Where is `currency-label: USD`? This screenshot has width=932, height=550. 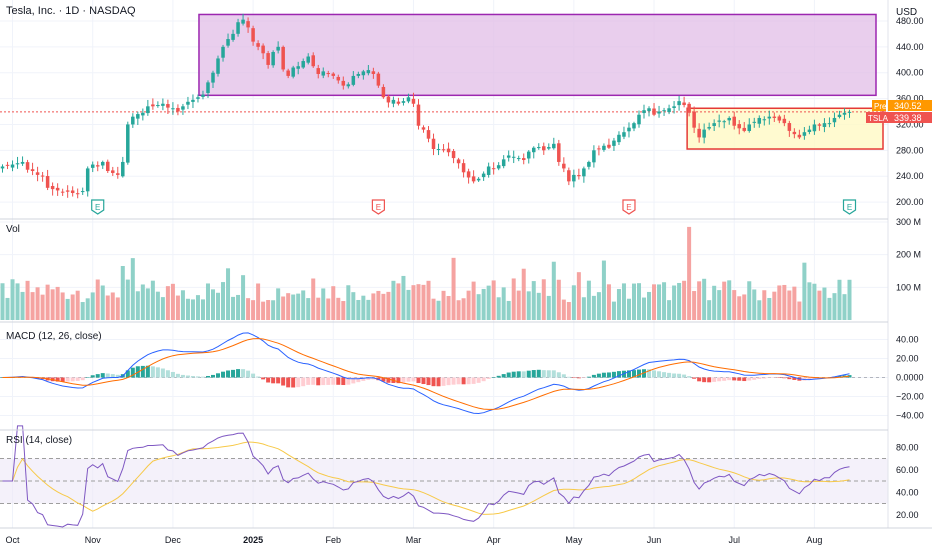 currency-label: USD is located at coordinates (906, 12).